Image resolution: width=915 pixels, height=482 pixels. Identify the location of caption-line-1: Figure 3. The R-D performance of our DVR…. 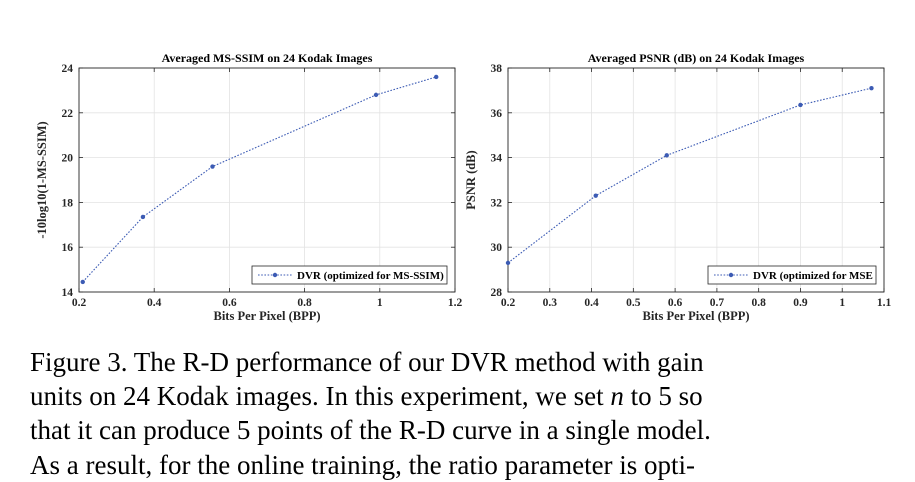
(367, 362).